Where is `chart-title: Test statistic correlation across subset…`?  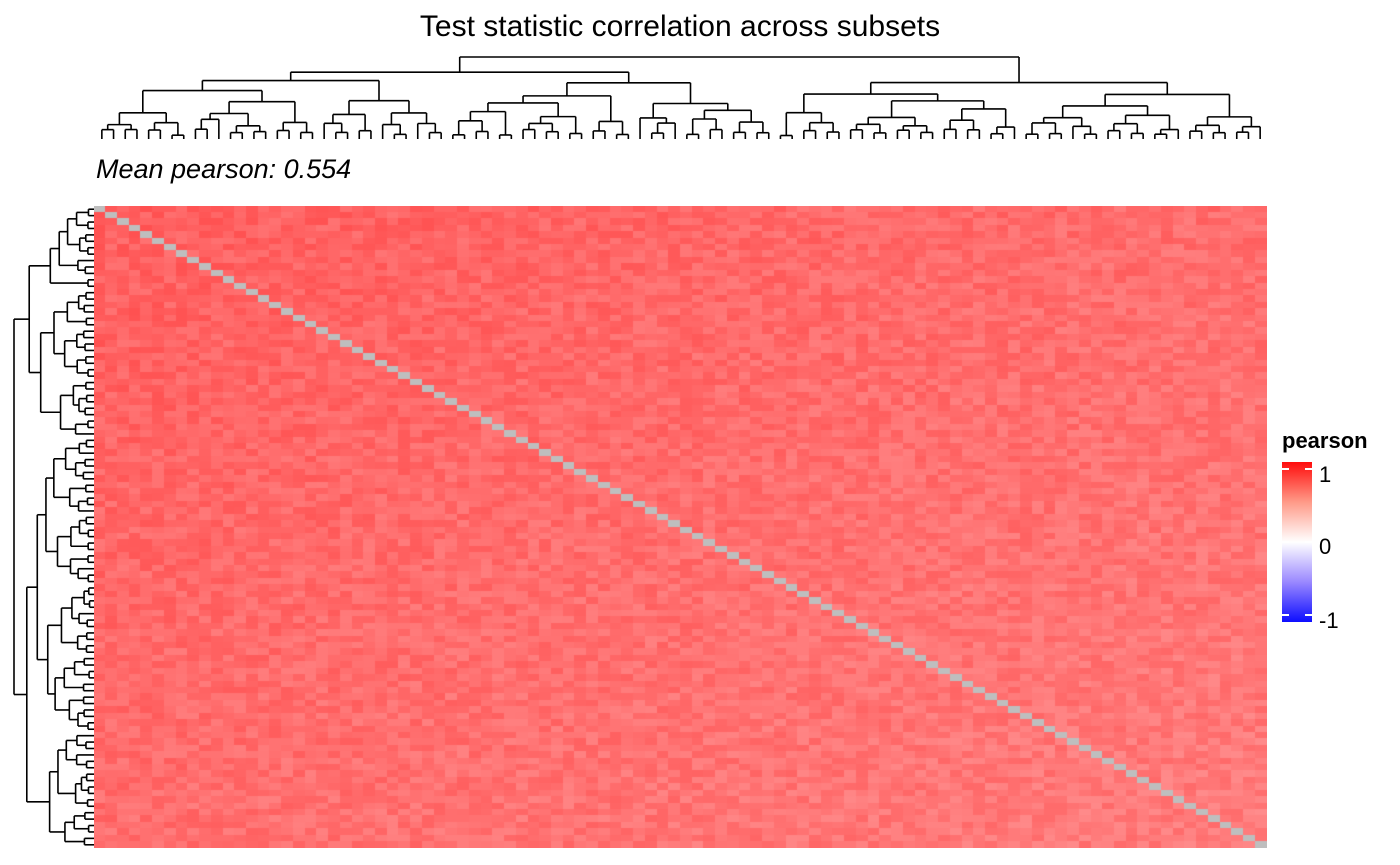 chart-title: Test statistic correlation across subset… is located at coordinates (680, 26).